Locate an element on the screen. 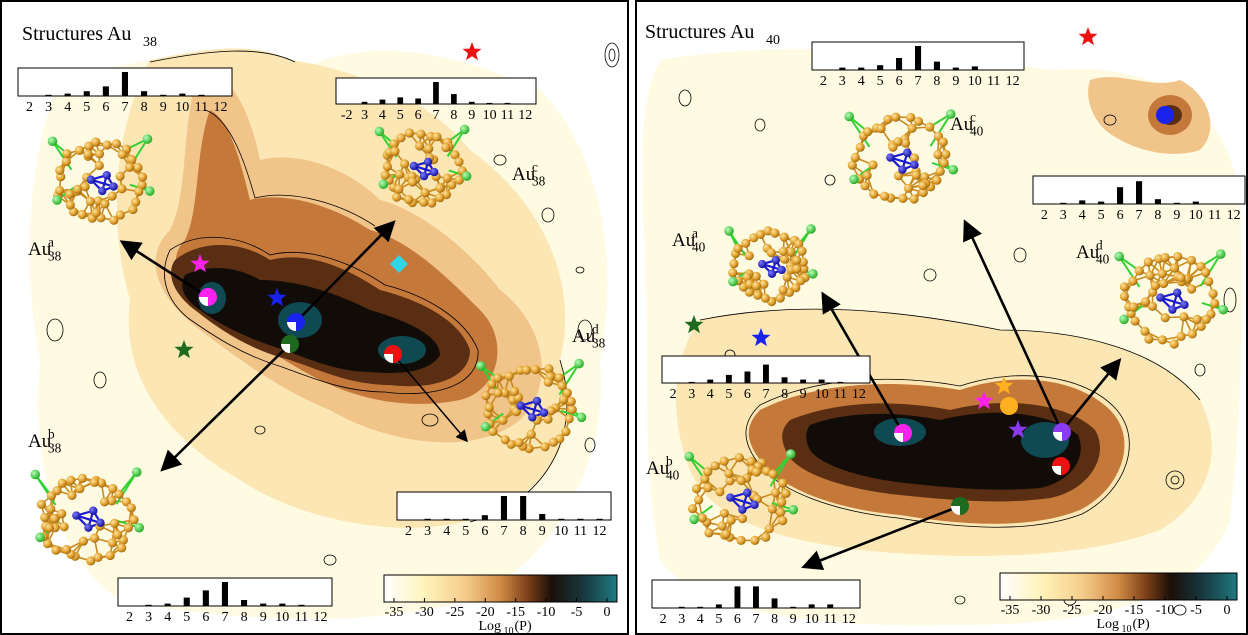  histogram-tick-label: 10 is located at coordinates (812, 619).